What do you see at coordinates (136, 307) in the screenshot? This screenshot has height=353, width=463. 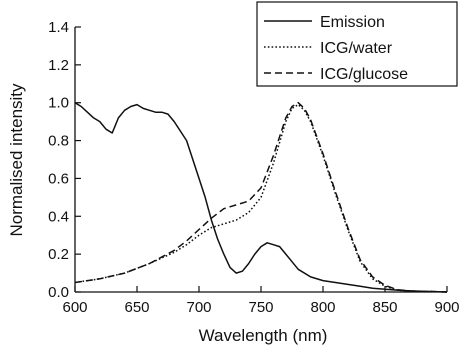 I see `x-tick-label: 650` at bounding box center [136, 307].